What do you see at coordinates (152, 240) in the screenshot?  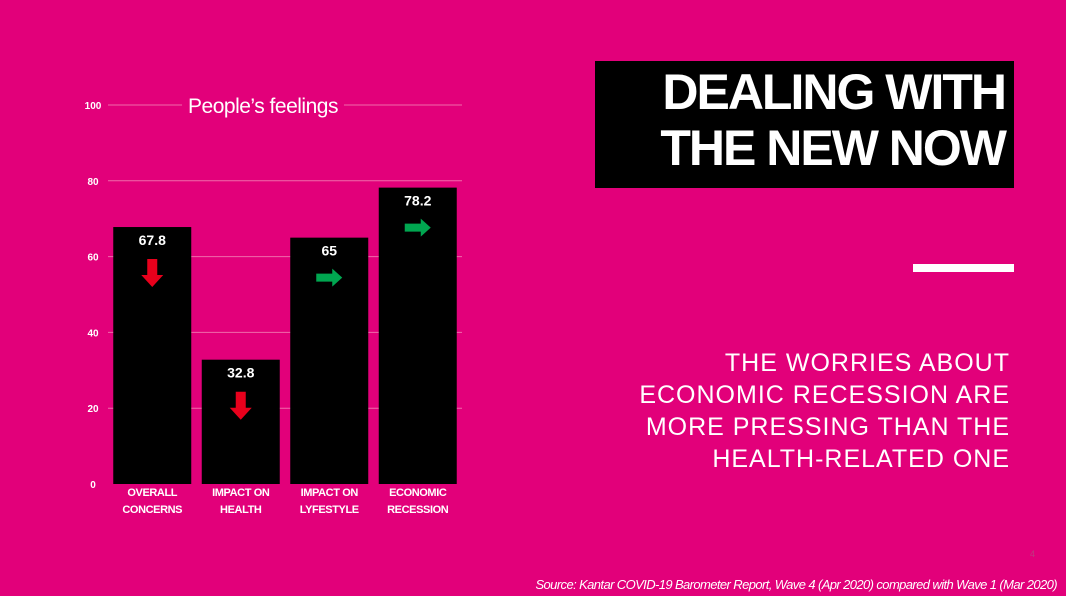 I see `data-label: 67.8` at bounding box center [152, 240].